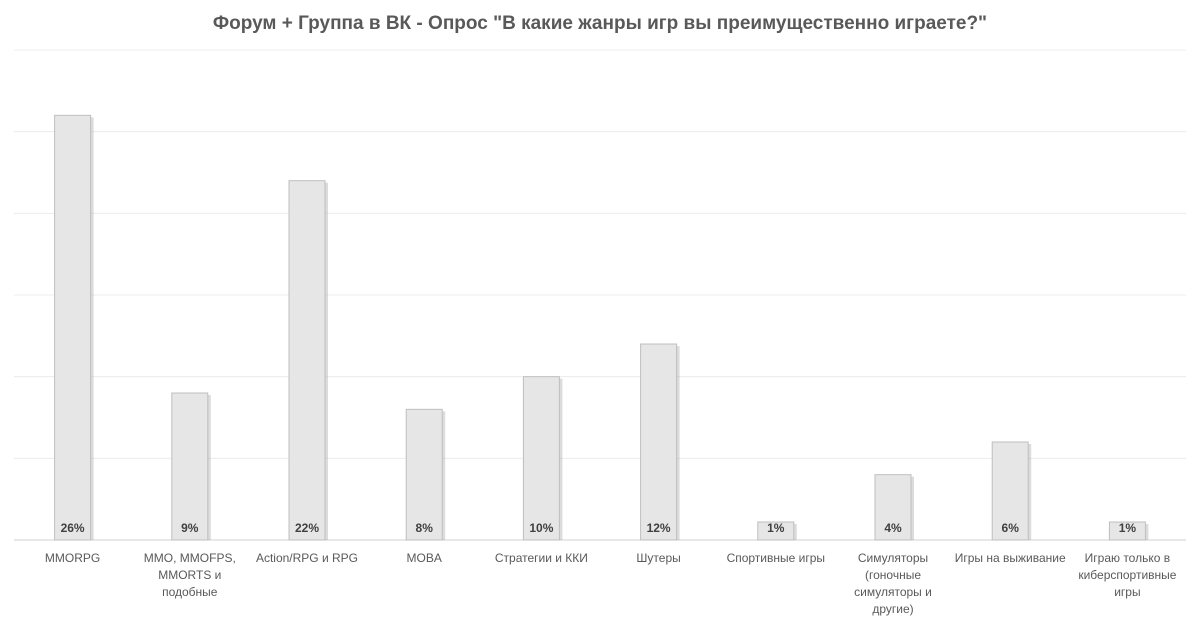 The height and width of the screenshot is (621, 1200). What do you see at coordinates (893, 528) in the screenshot?
I see `data-label-7: 4%` at bounding box center [893, 528].